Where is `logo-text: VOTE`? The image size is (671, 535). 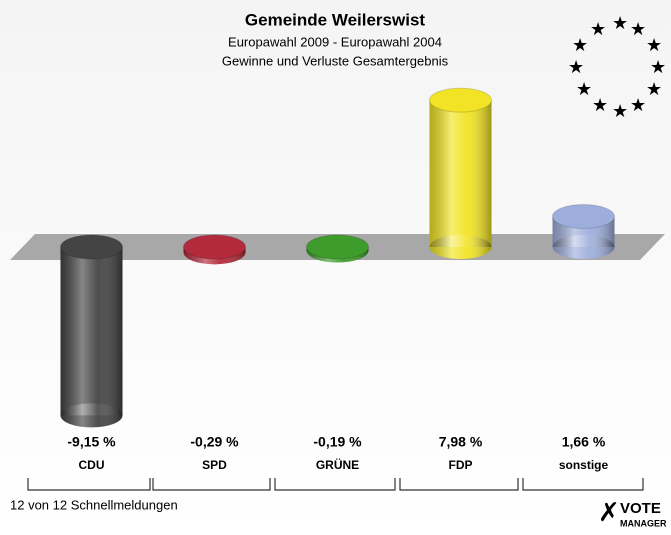 logo-text: VOTE is located at coordinates (640, 508).